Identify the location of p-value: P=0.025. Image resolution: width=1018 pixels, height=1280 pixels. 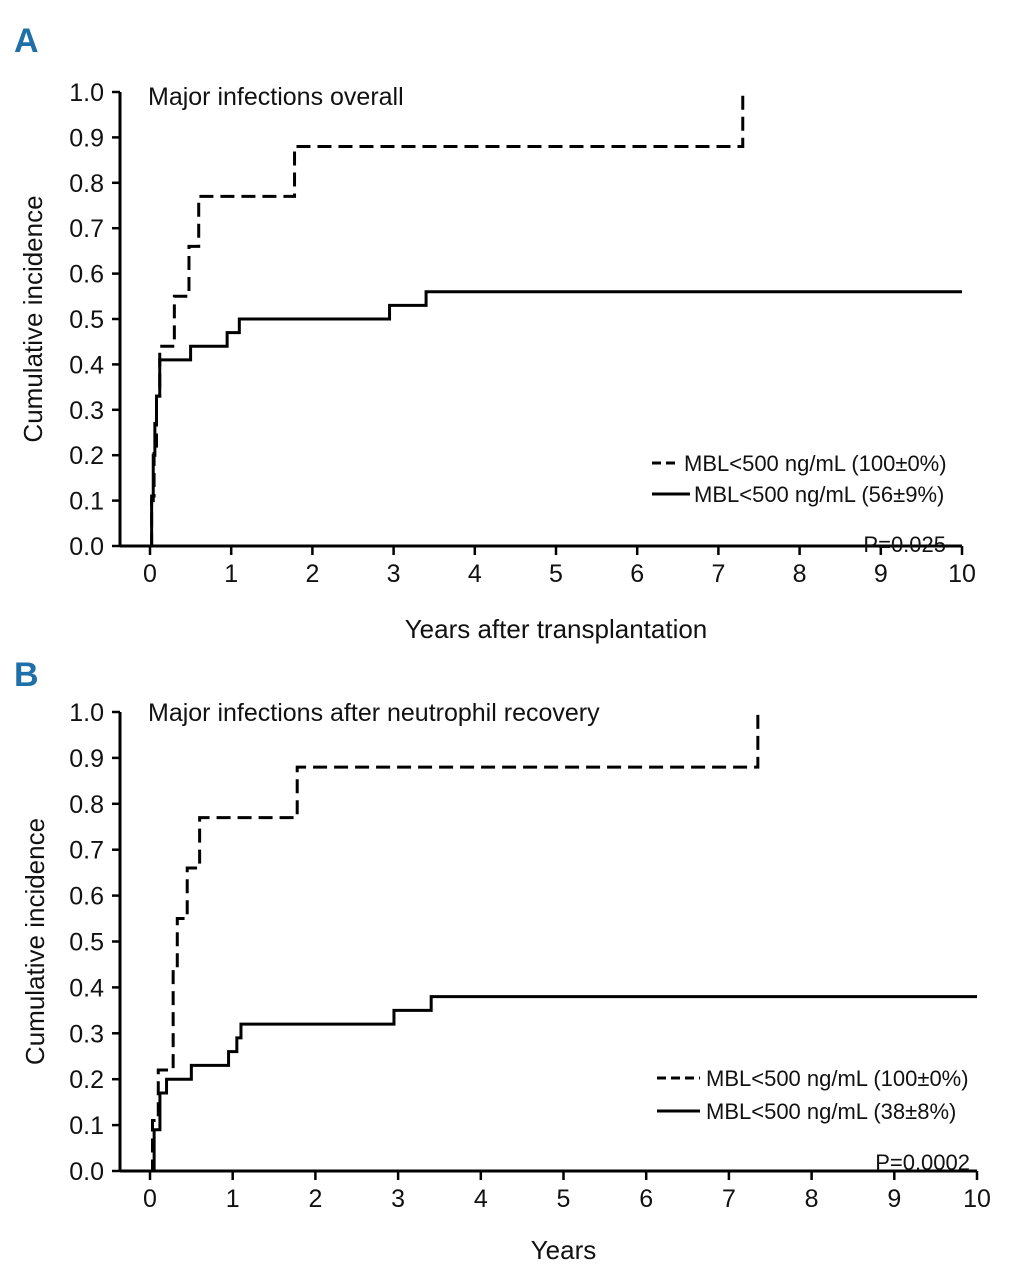
(904, 544).